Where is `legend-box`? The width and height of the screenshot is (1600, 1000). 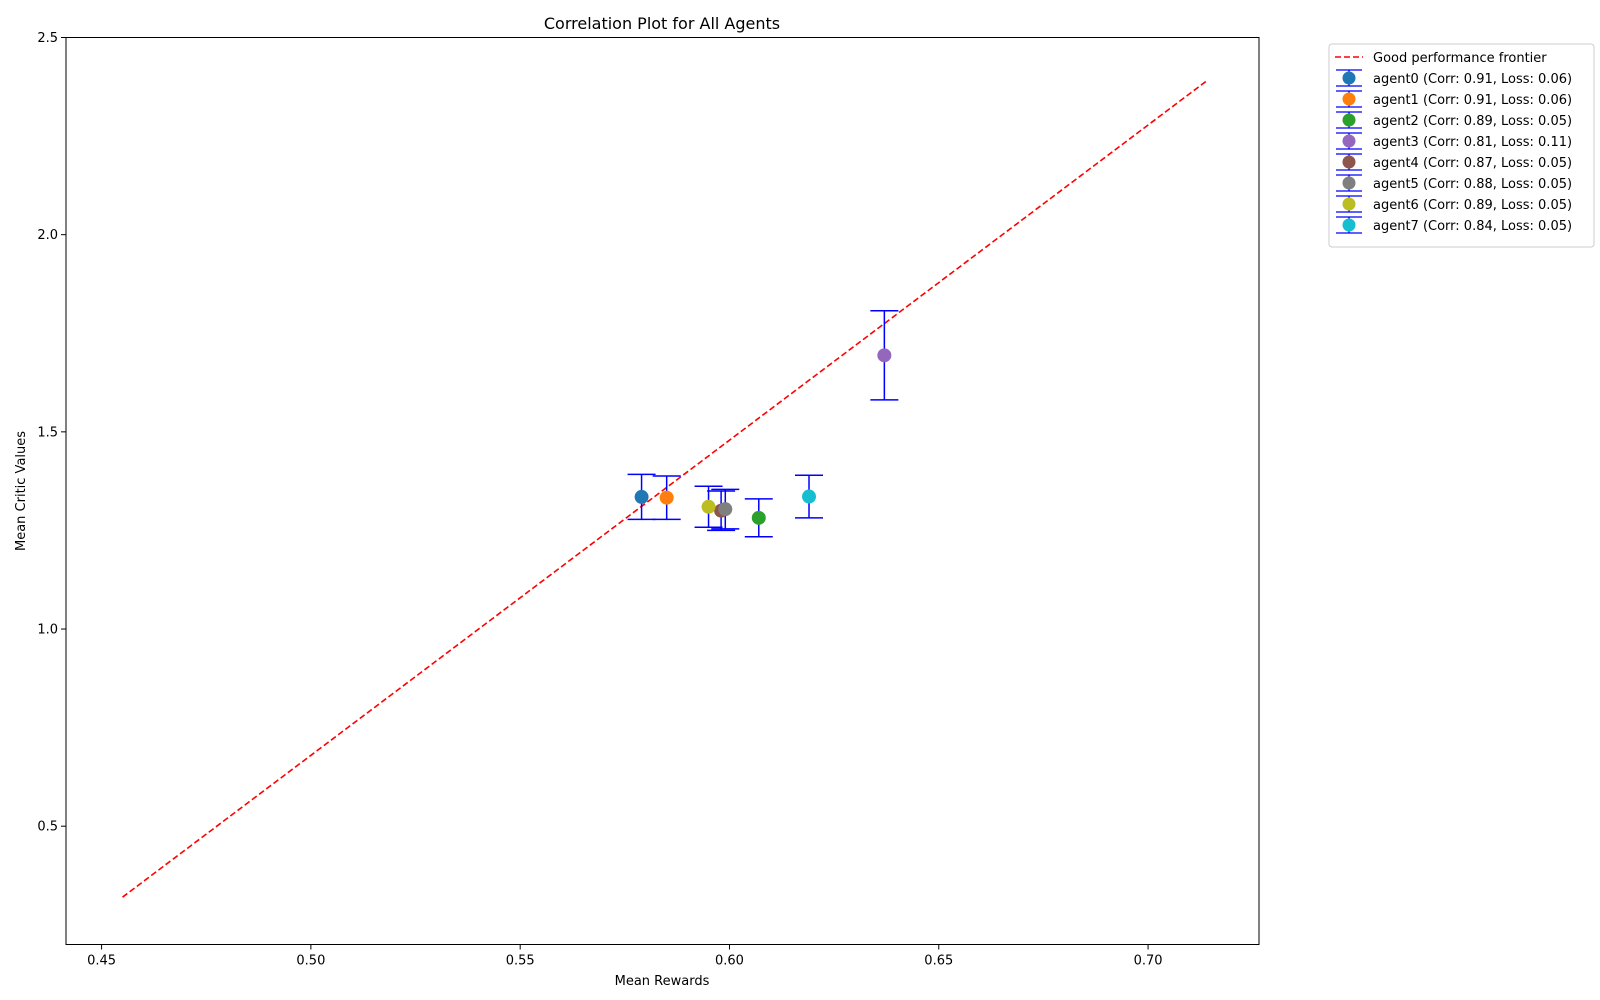 legend-box is located at coordinates (1461, 145).